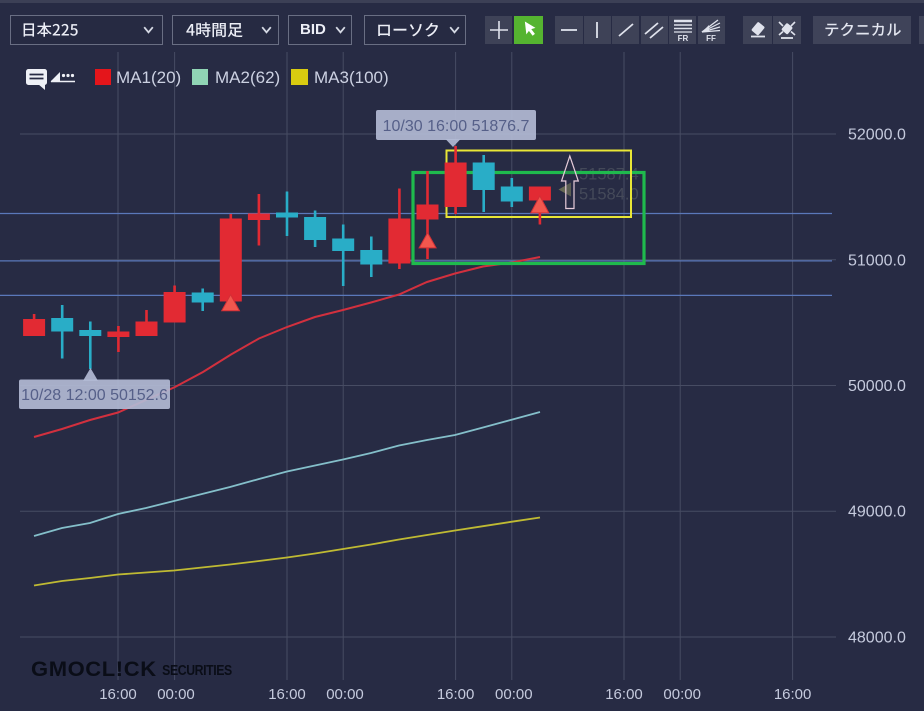 The width and height of the screenshot is (924, 711). What do you see at coordinates (94, 395) in the screenshot?
I see `svg-text: 10/28 12:00 50152.6` at bounding box center [94, 395].